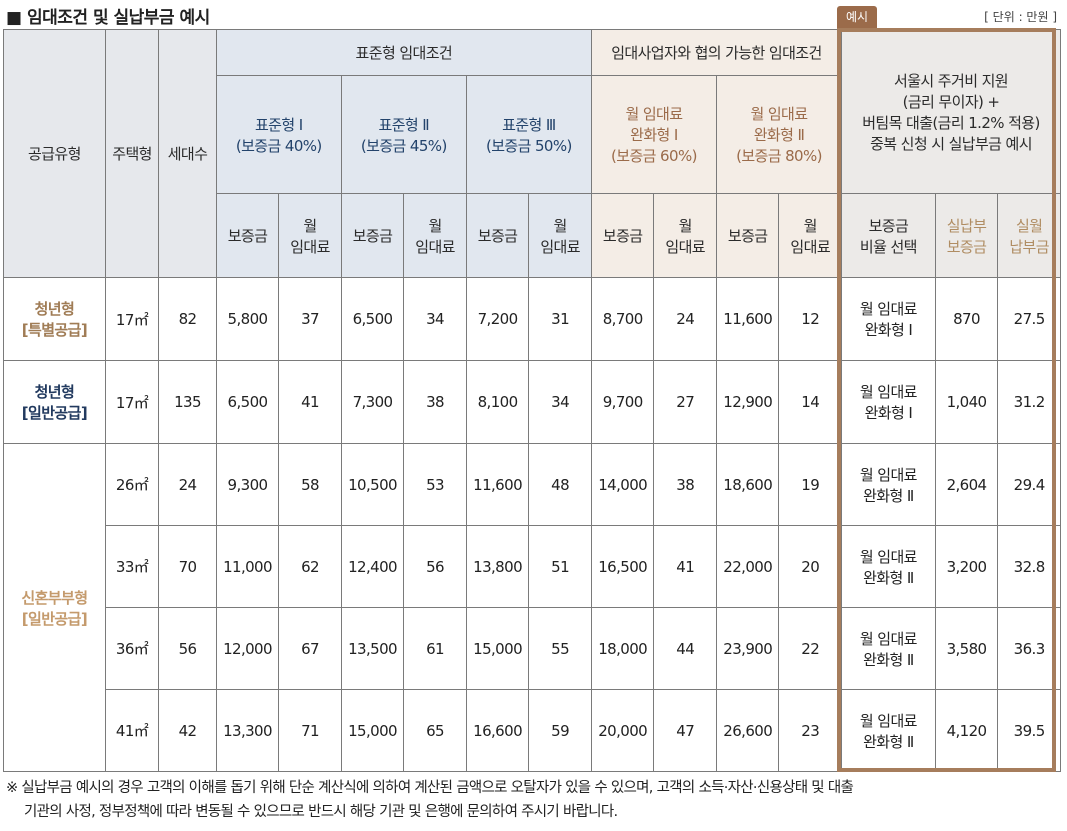 This screenshot has height=831, width=1067. What do you see at coordinates (560, 319) in the screenshot?
I see `cell-rent: 31` at bounding box center [560, 319].